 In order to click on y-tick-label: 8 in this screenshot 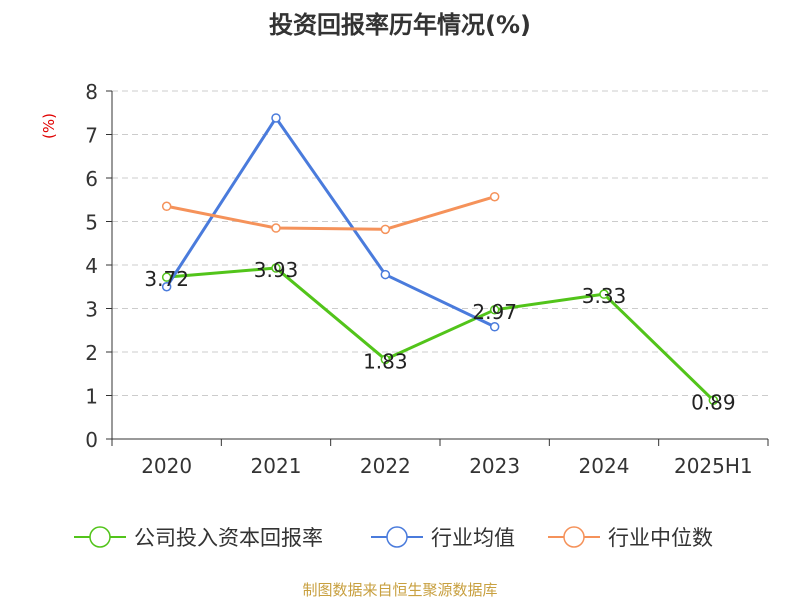, I will do `click(91, 92)`.